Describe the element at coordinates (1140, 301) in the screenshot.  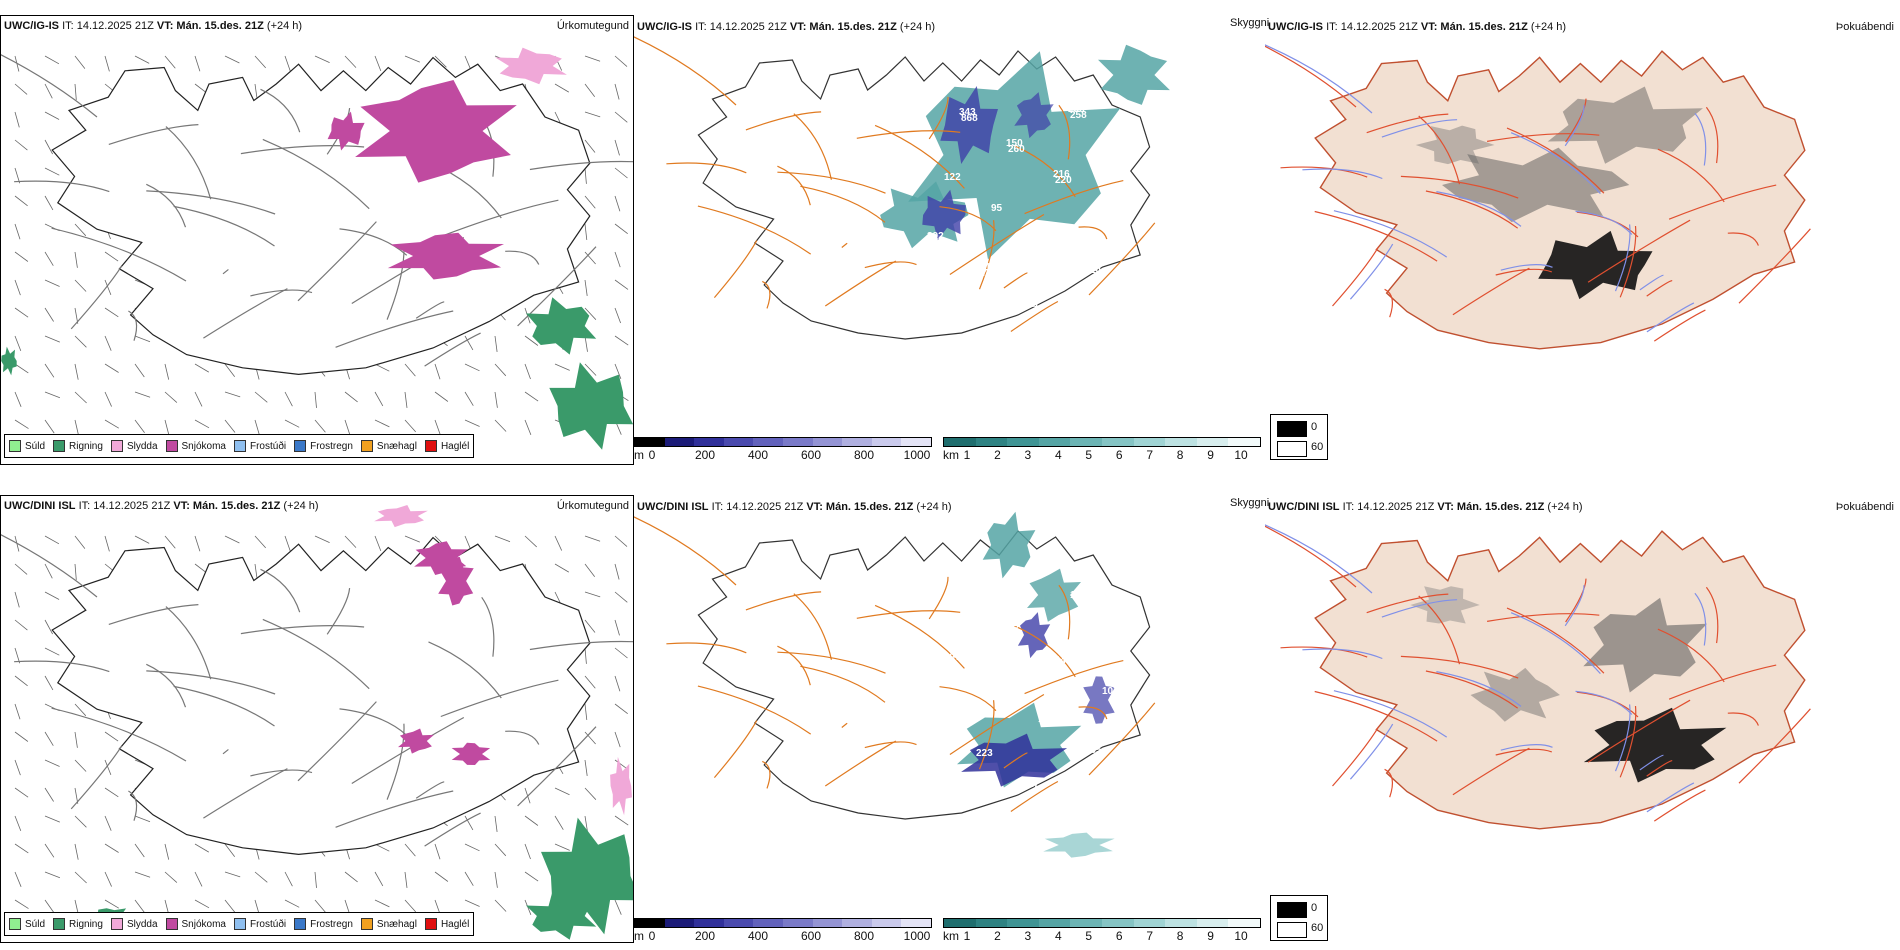
I see `ceiling-label: 204` at that location.